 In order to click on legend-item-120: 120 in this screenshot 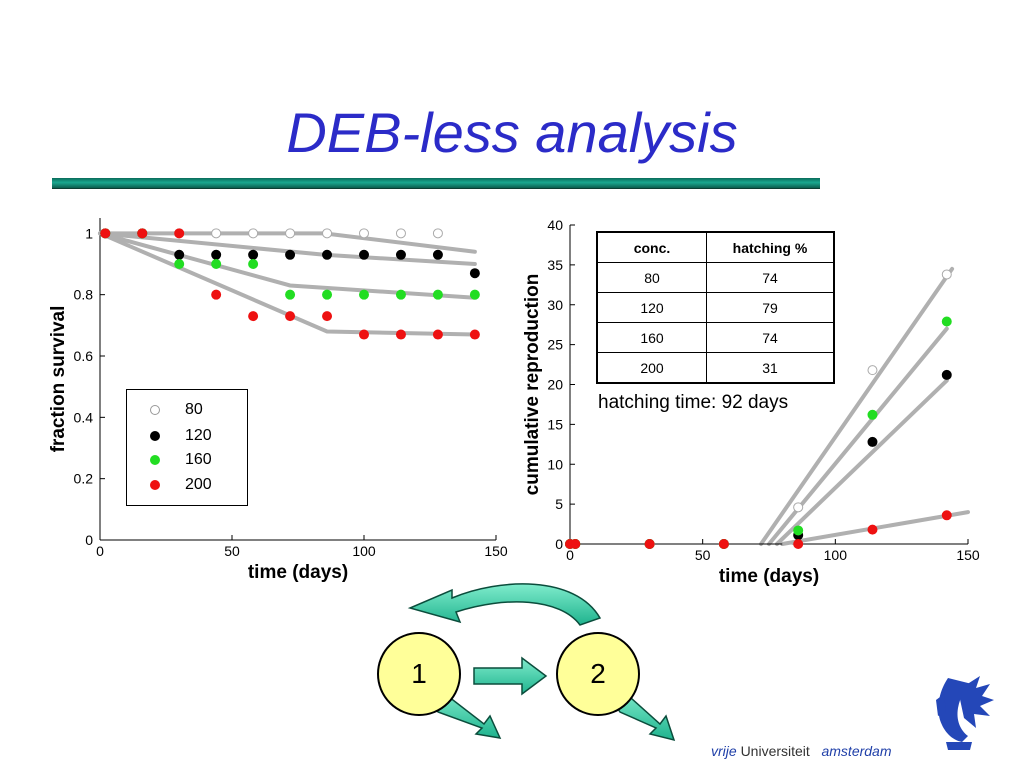, I will do `click(187, 437)`.